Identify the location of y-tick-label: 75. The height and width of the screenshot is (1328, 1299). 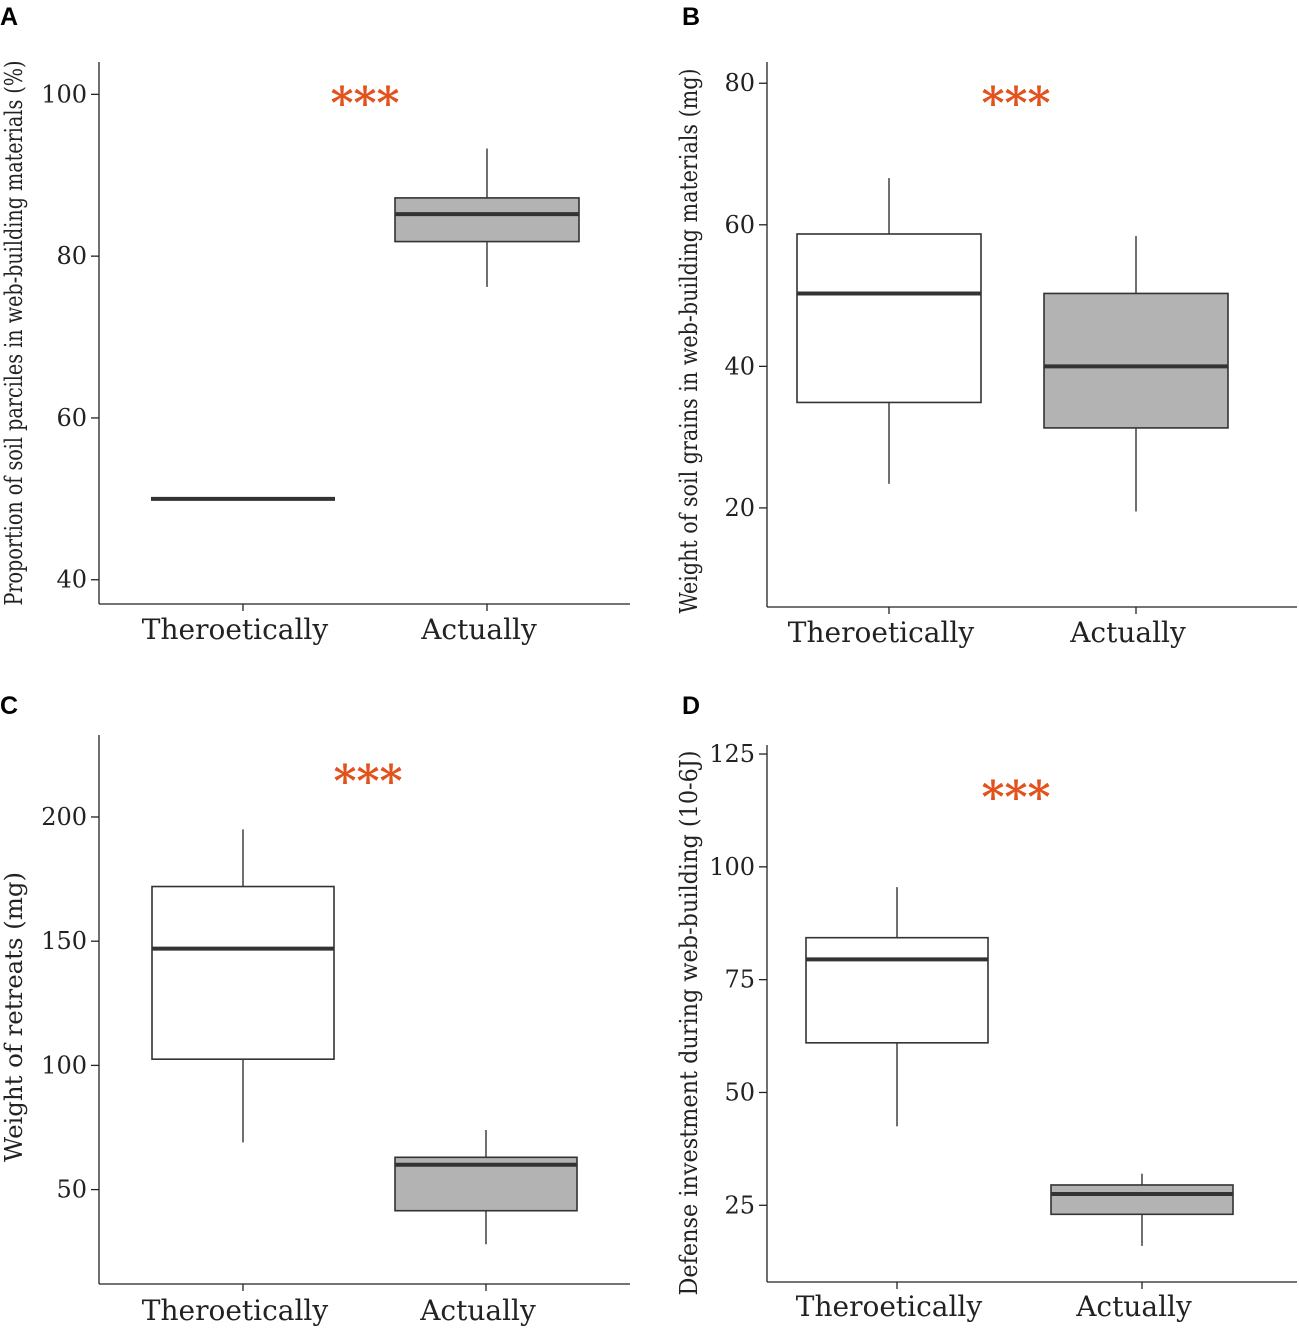
(739, 980).